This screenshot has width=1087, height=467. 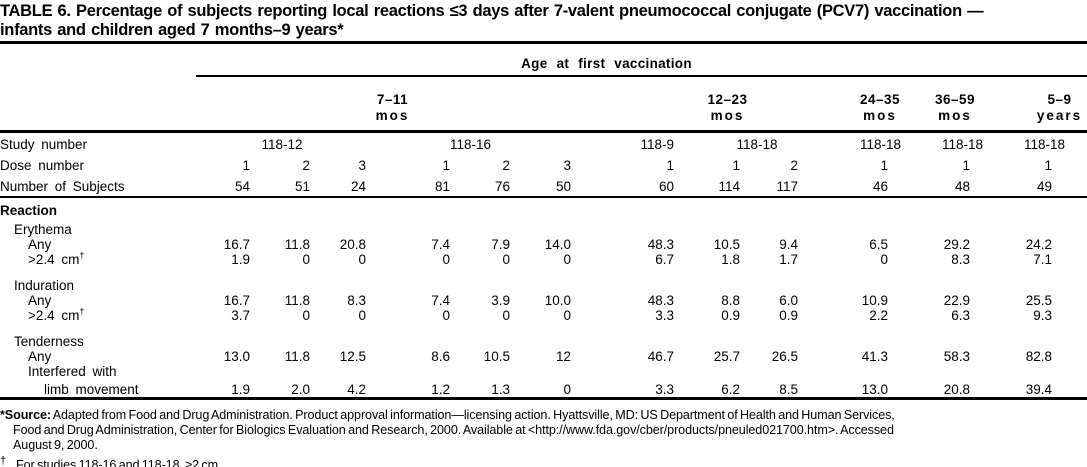 What do you see at coordinates (1059, 107) in the screenshot?
I see `age-group-5-9-years: 5–9 years` at bounding box center [1059, 107].